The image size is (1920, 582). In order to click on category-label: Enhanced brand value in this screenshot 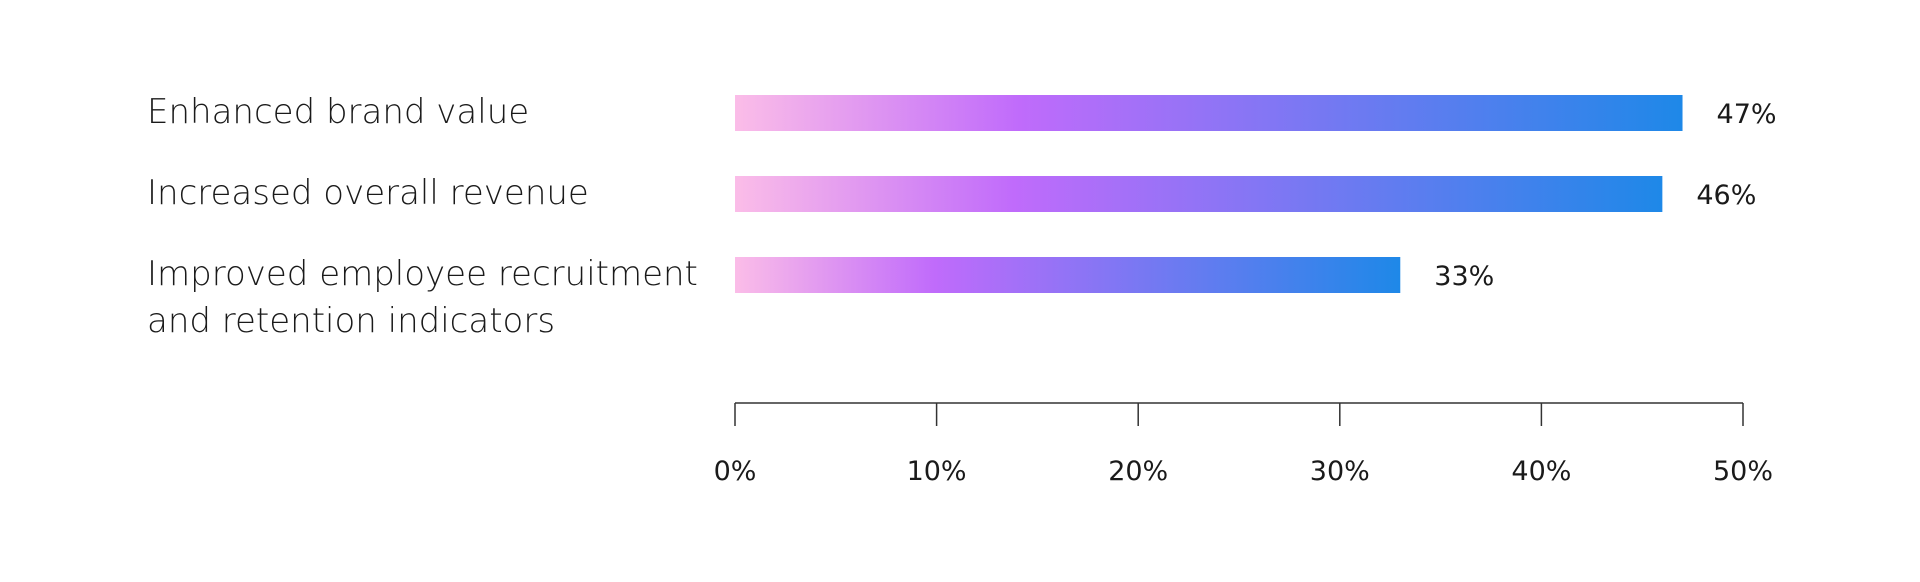, I will do `click(338, 112)`.